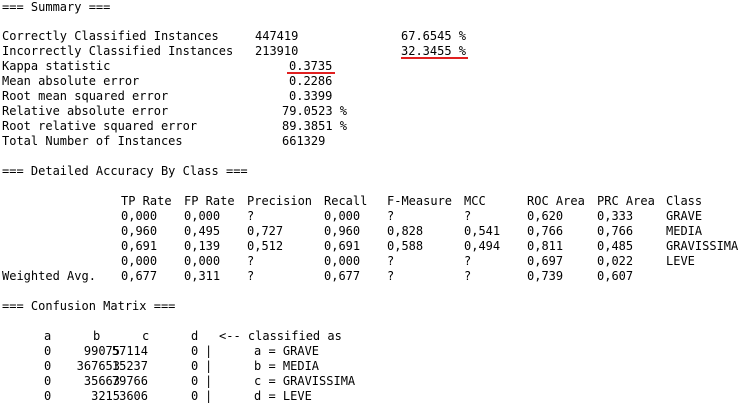 This screenshot has width=750, height=404. I want to click on column-header: Class, so click(684, 201).